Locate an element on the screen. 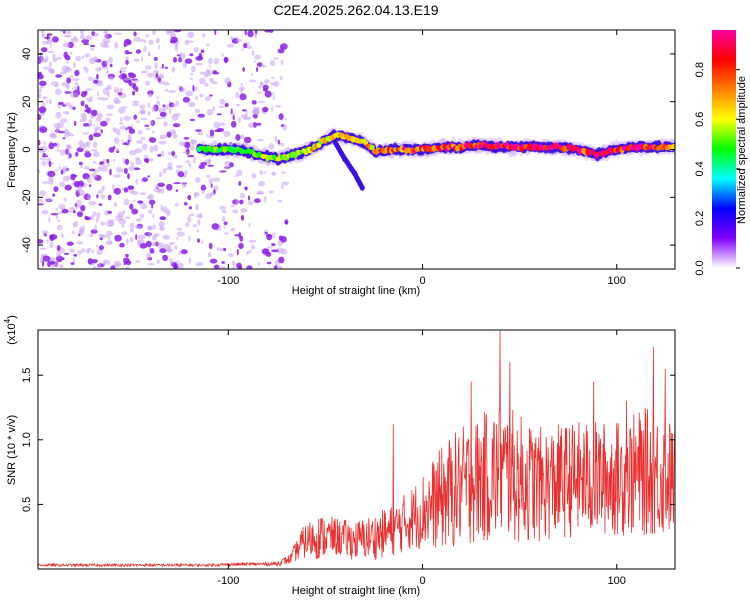  spectrogram-ytick-label: 40 is located at coordinates (27, 54).